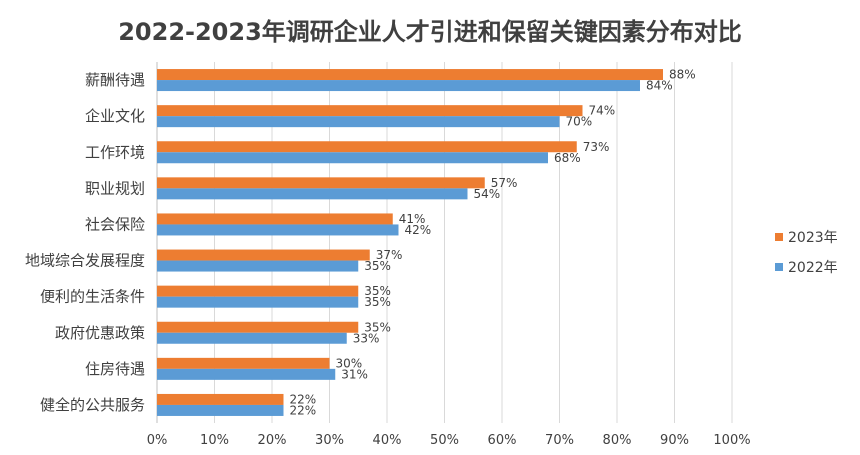 The width and height of the screenshot is (860, 455). What do you see at coordinates (567, 158) in the screenshot?
I see `data-label: 68%` at bounding box center [567, 158].